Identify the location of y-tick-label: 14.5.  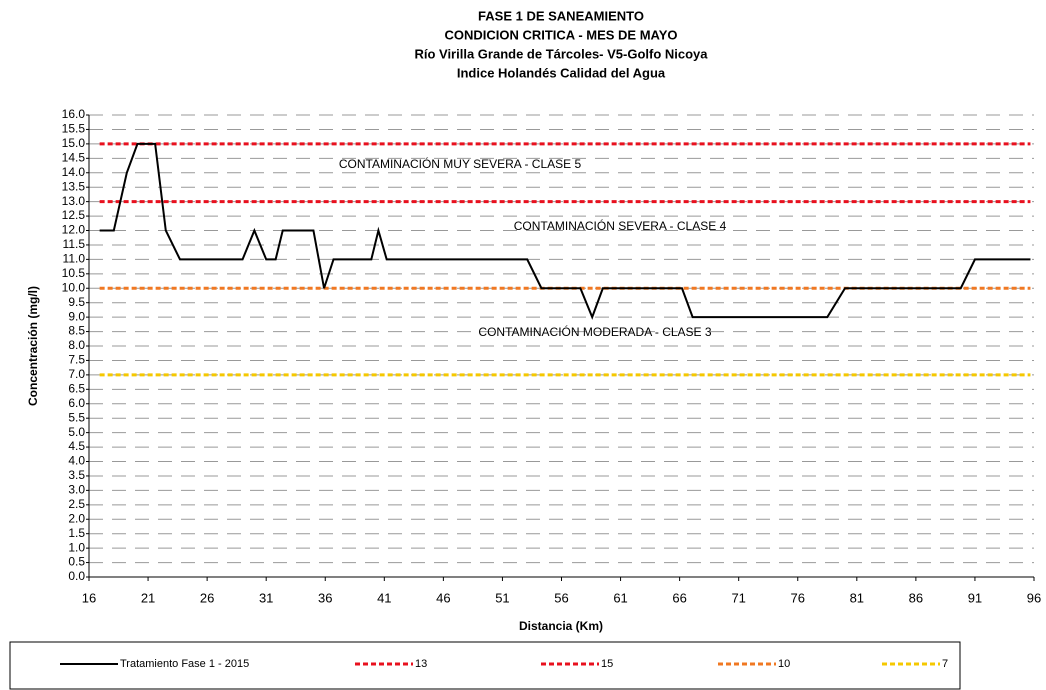
(74, 157).